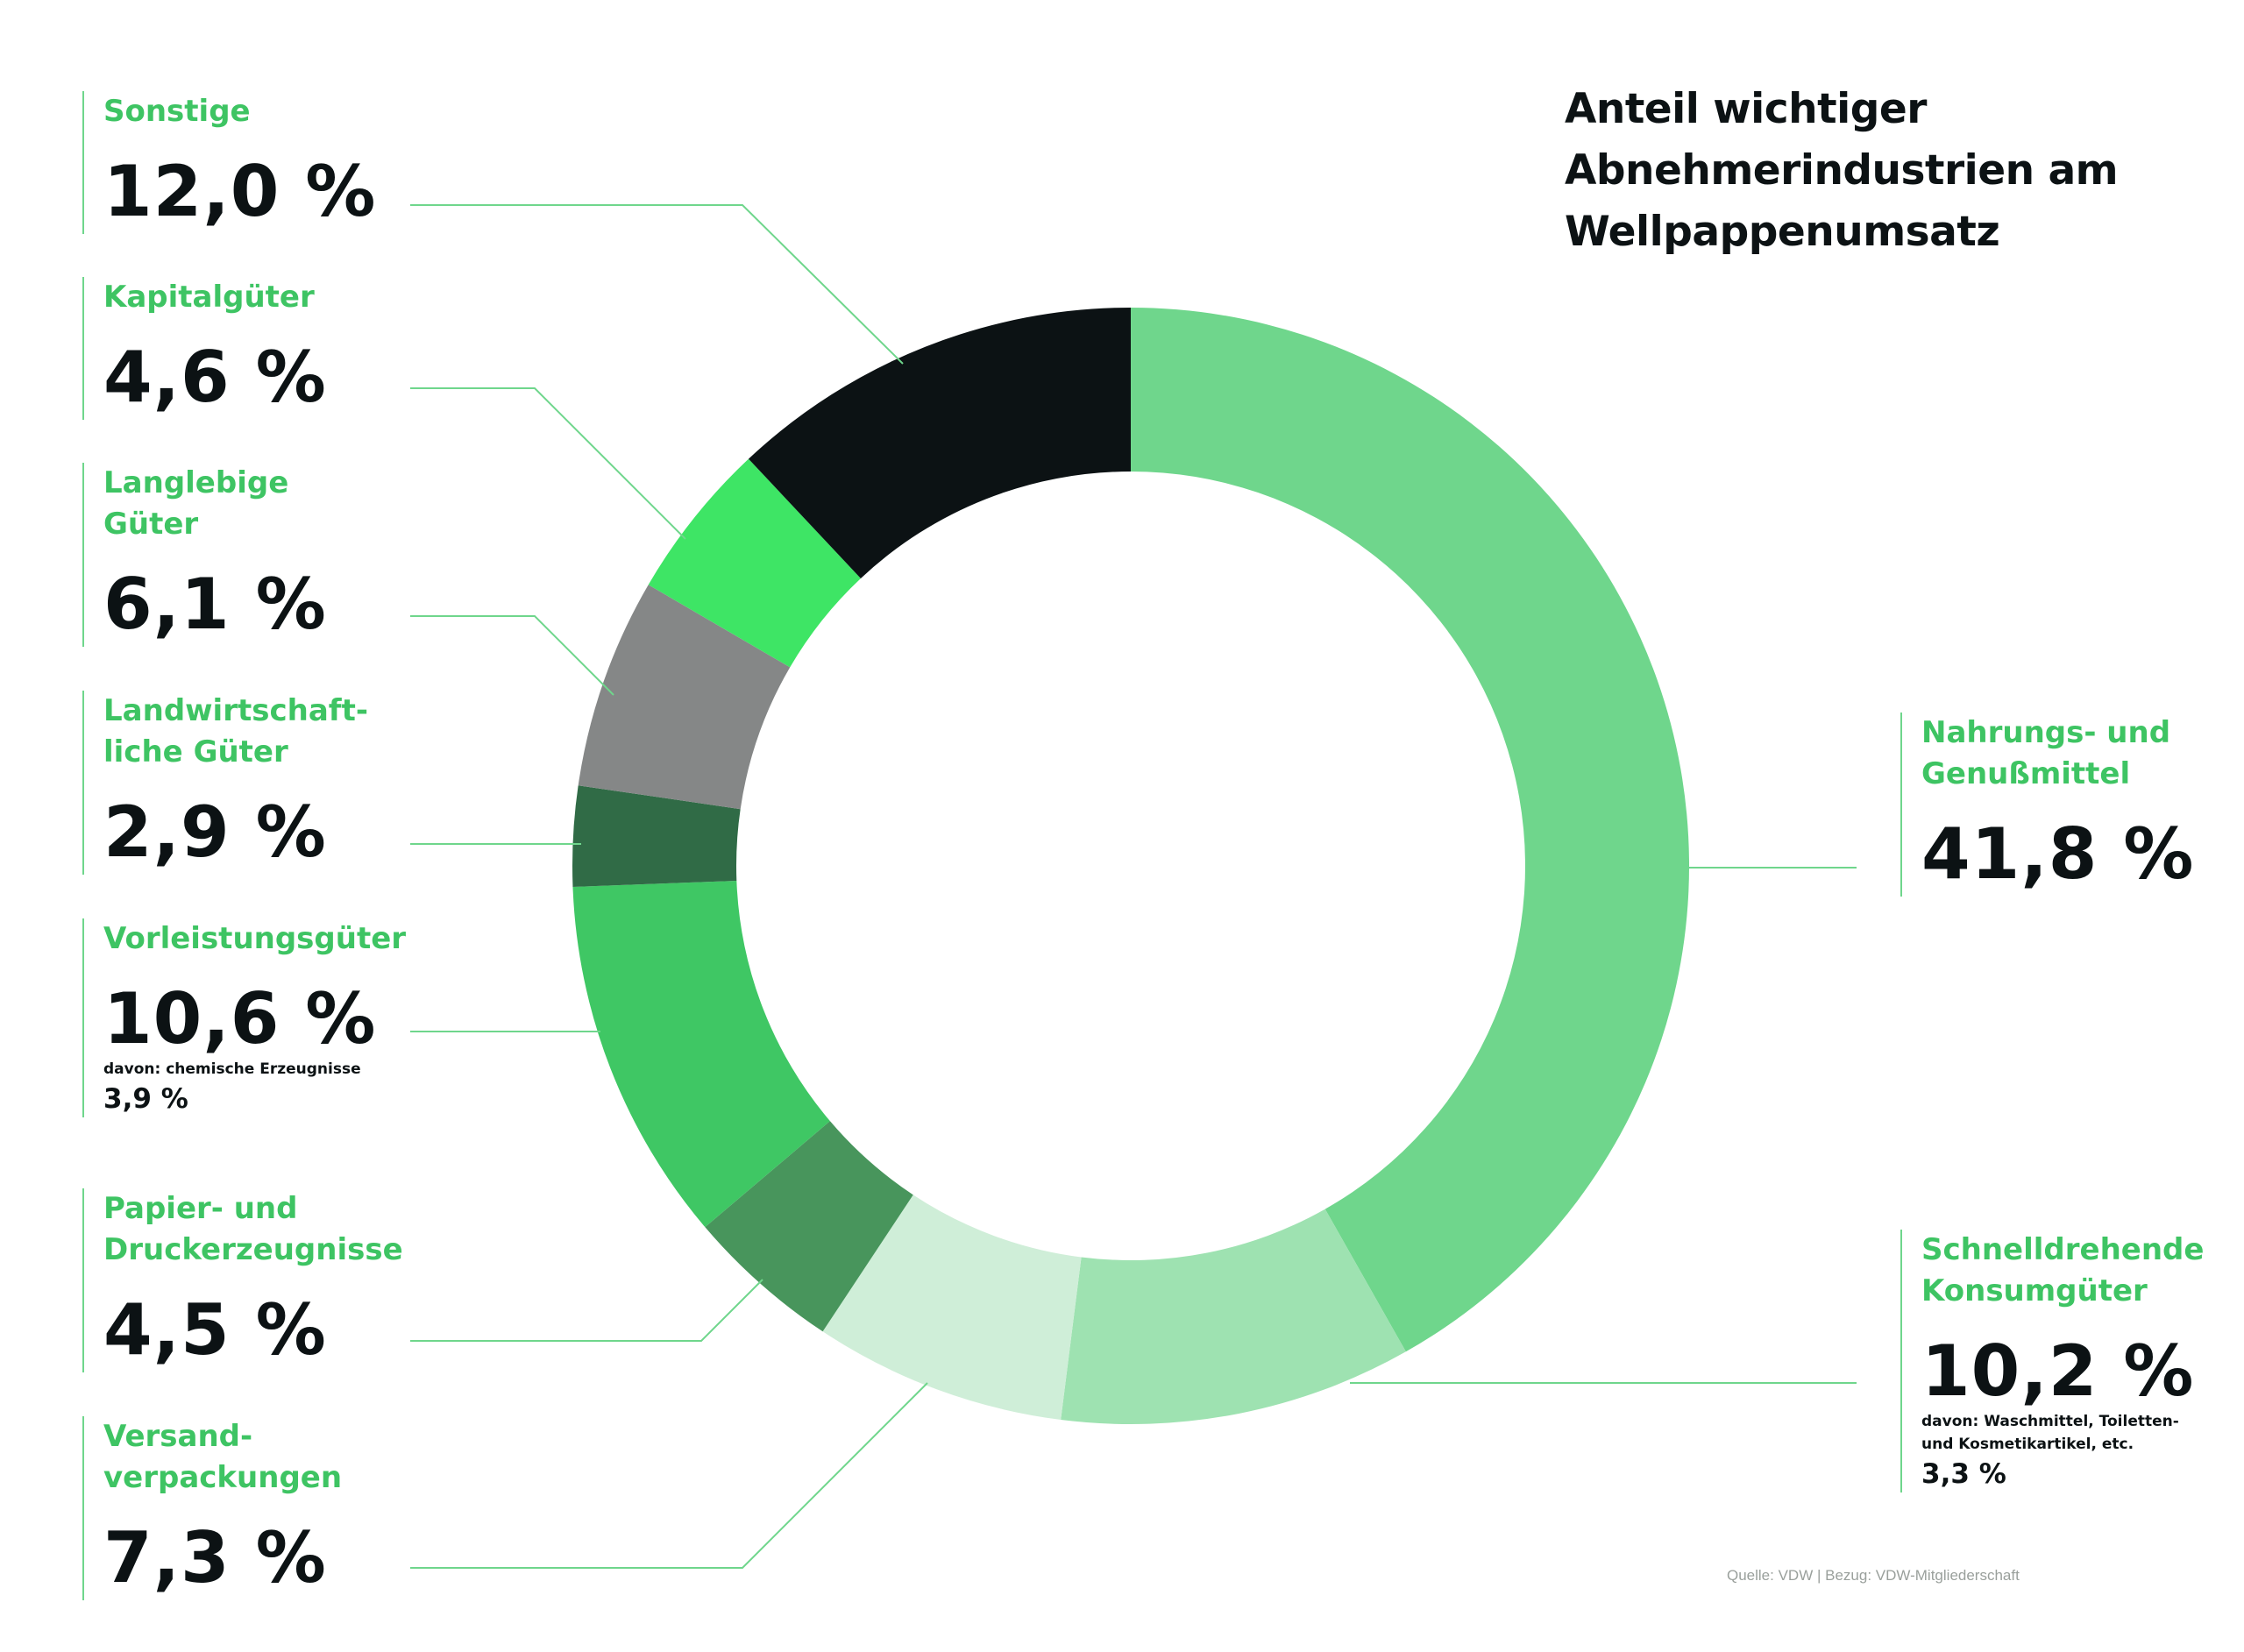  I want to click on percent-value: 12,0 %, so click(240, 191).